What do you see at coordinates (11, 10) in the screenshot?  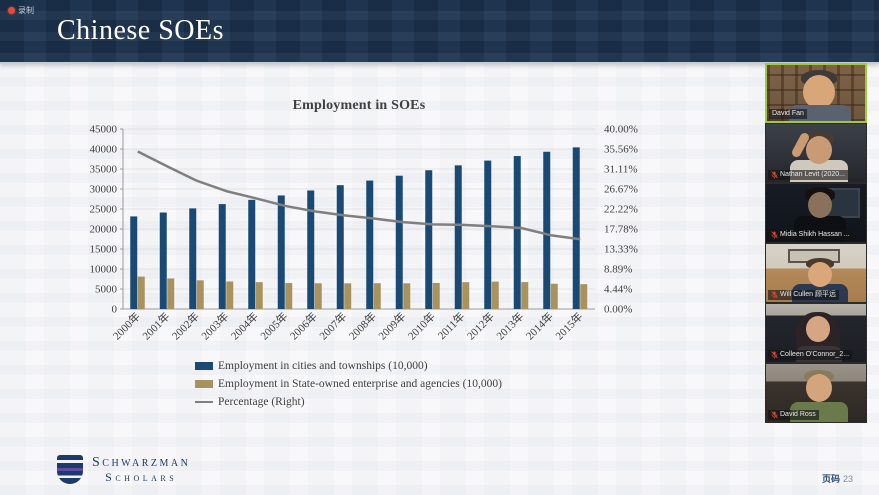 I see `recording-dot-icon` at bounding box center [11, 10].